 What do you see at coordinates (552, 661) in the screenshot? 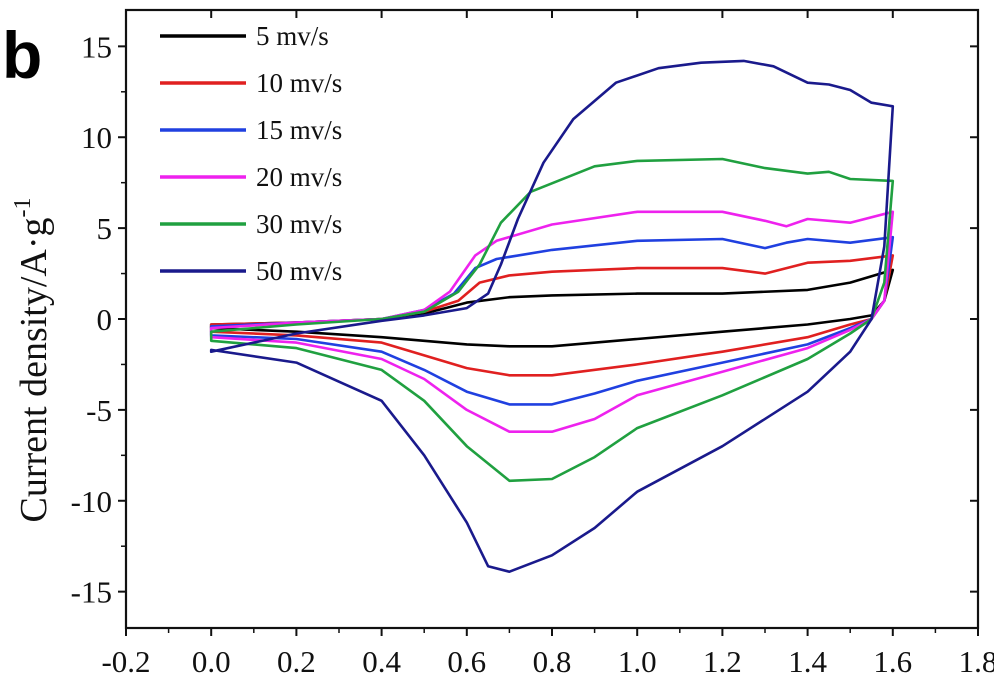
I see `x-tick-label: 0.8` at bounding box center [552, 661].